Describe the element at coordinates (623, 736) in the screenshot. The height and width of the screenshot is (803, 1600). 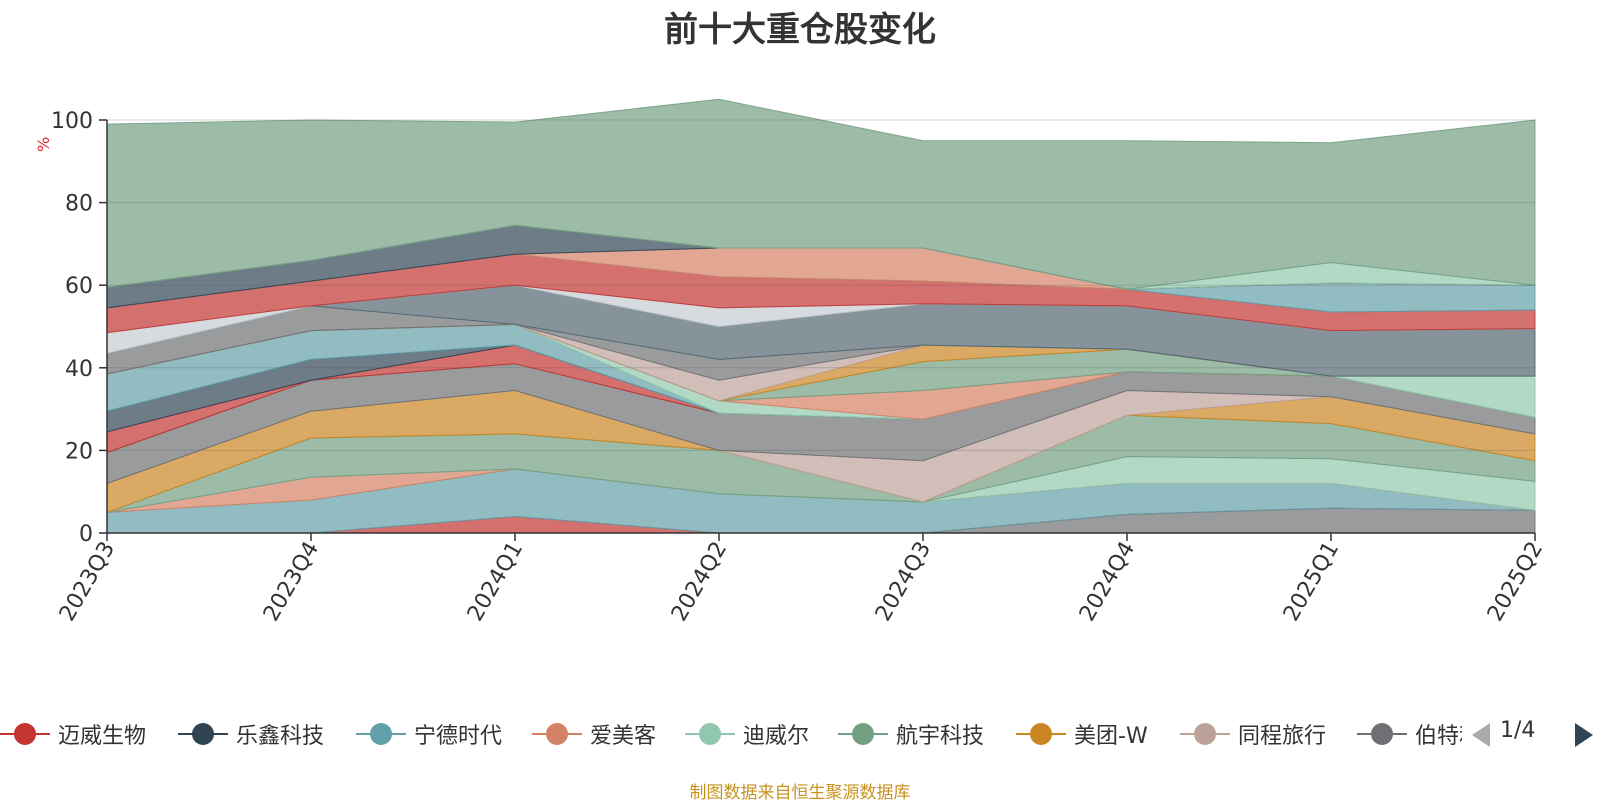
I see `legend-label: 爱美客` at that location.